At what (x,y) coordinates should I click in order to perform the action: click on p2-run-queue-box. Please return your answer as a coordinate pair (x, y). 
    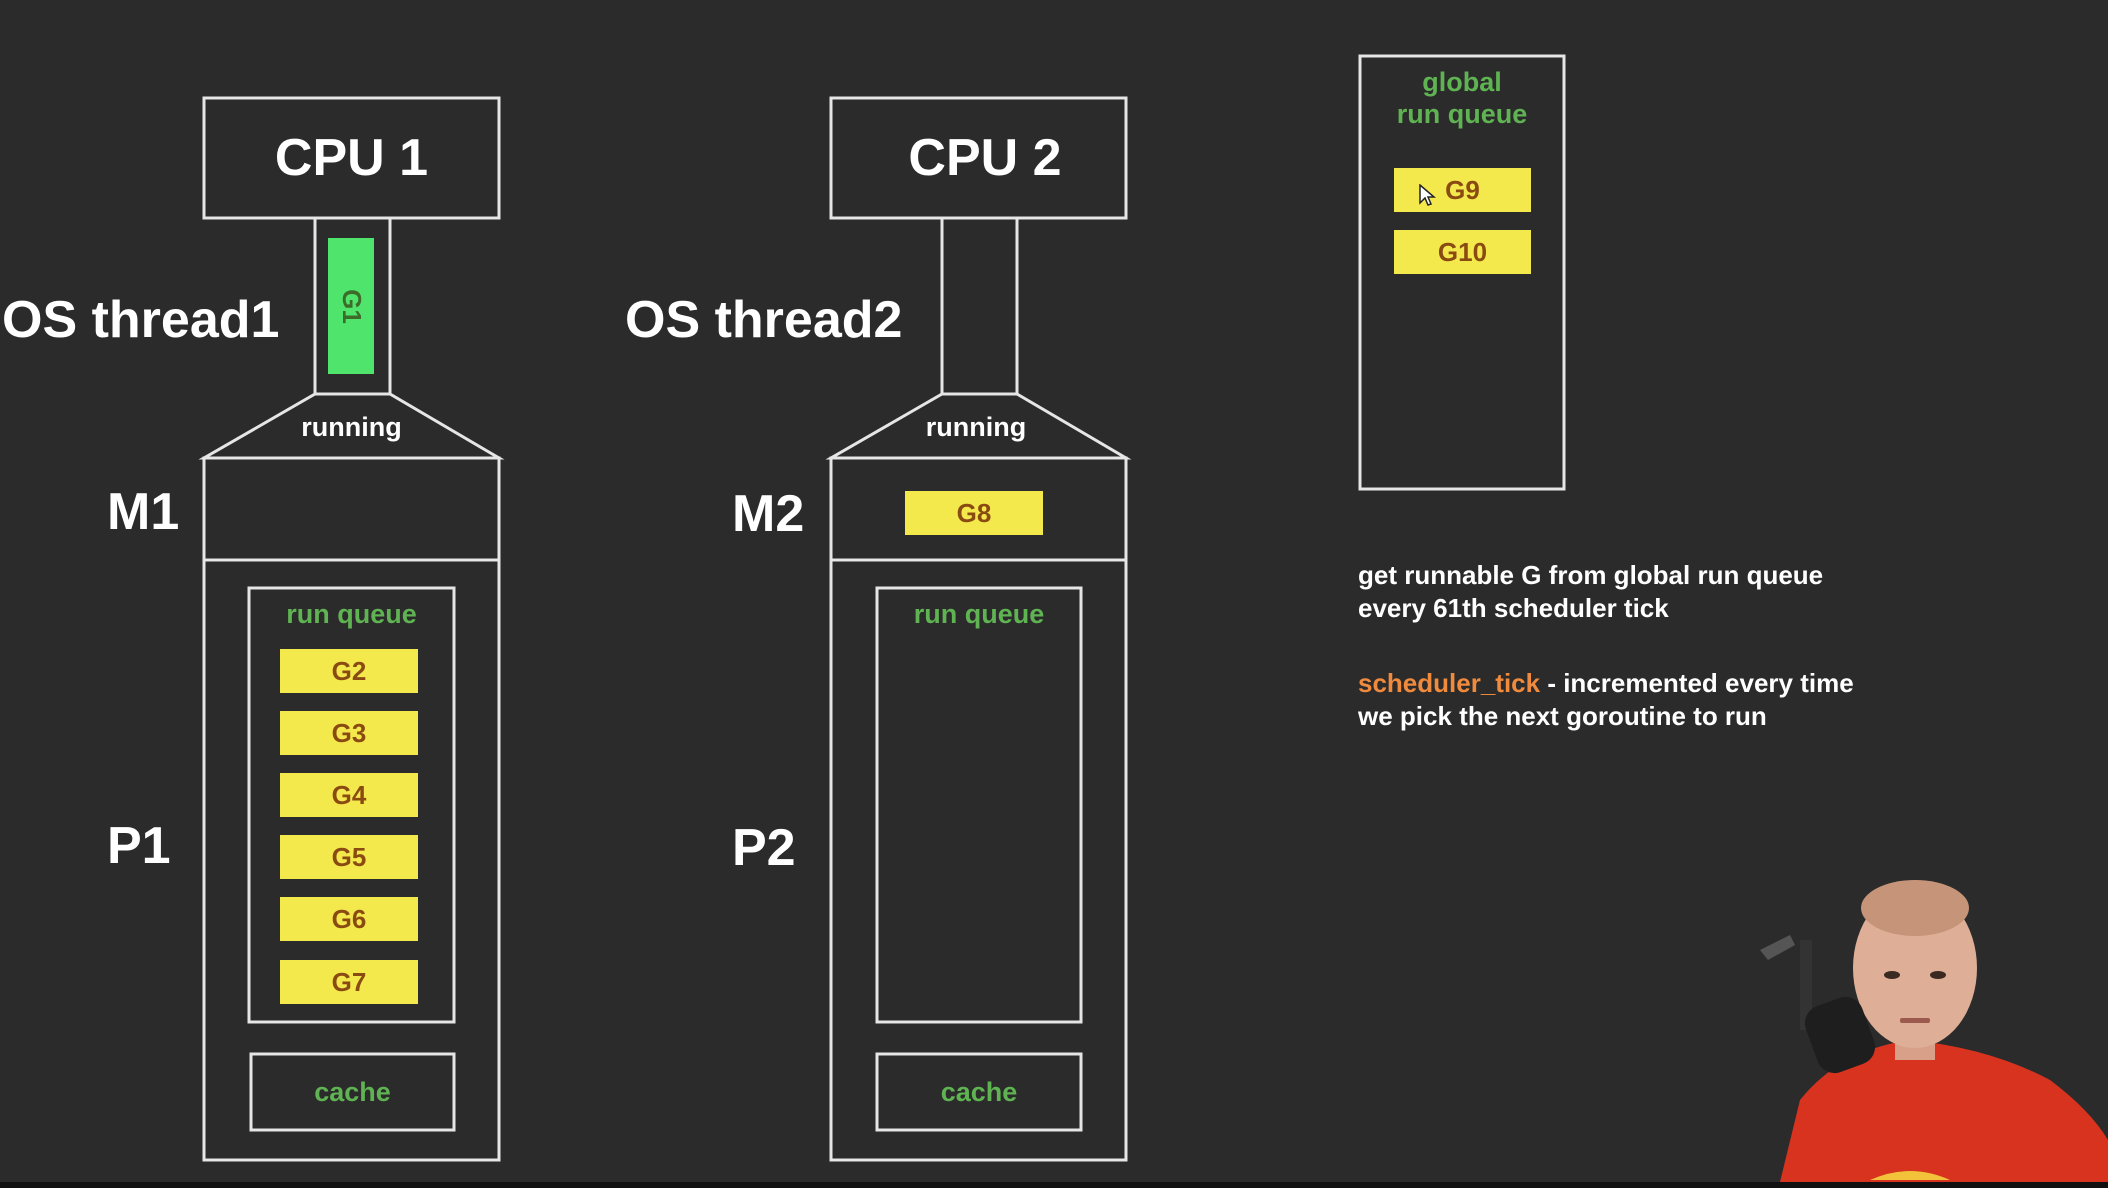
    Looking at the image, I should click on (979, 805).